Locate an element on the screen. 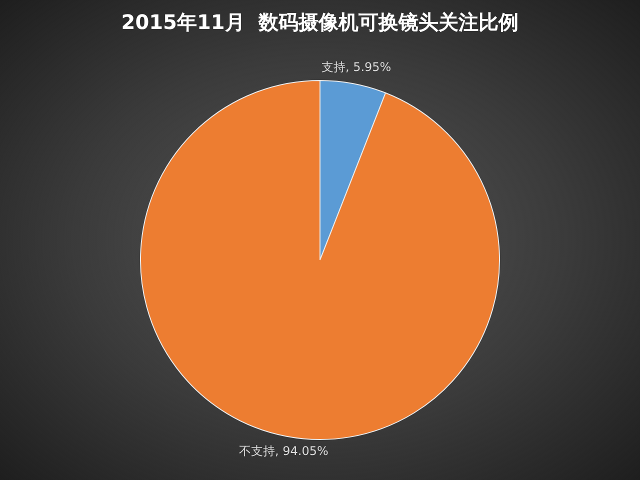  chart-title: 2015年11月 数码摄像机可换镜头关注比例 is located at coordinates (320, 22).